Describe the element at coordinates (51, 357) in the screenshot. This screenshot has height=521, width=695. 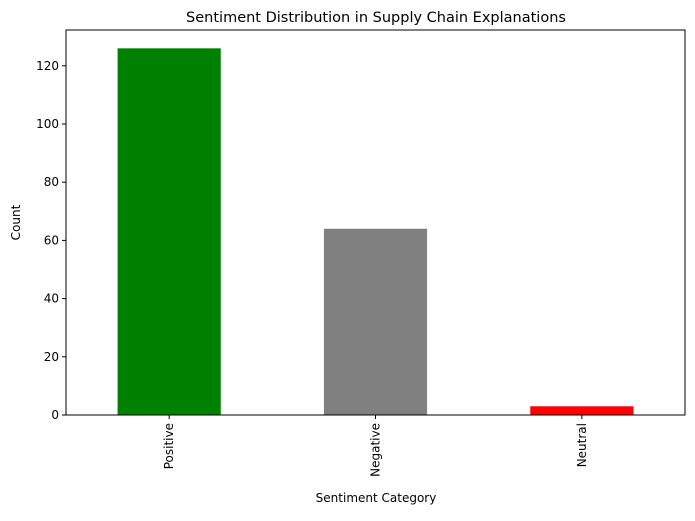
I see `y-tick-label: 20` at that location.